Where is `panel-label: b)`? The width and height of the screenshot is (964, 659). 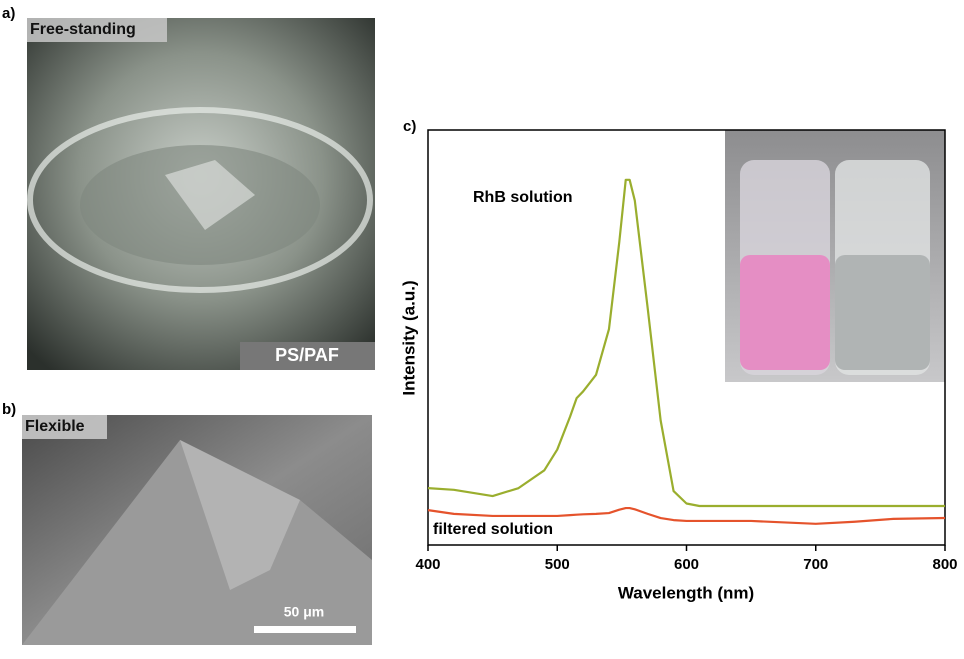
panel-label: b) is located at coordinates (9, 409).